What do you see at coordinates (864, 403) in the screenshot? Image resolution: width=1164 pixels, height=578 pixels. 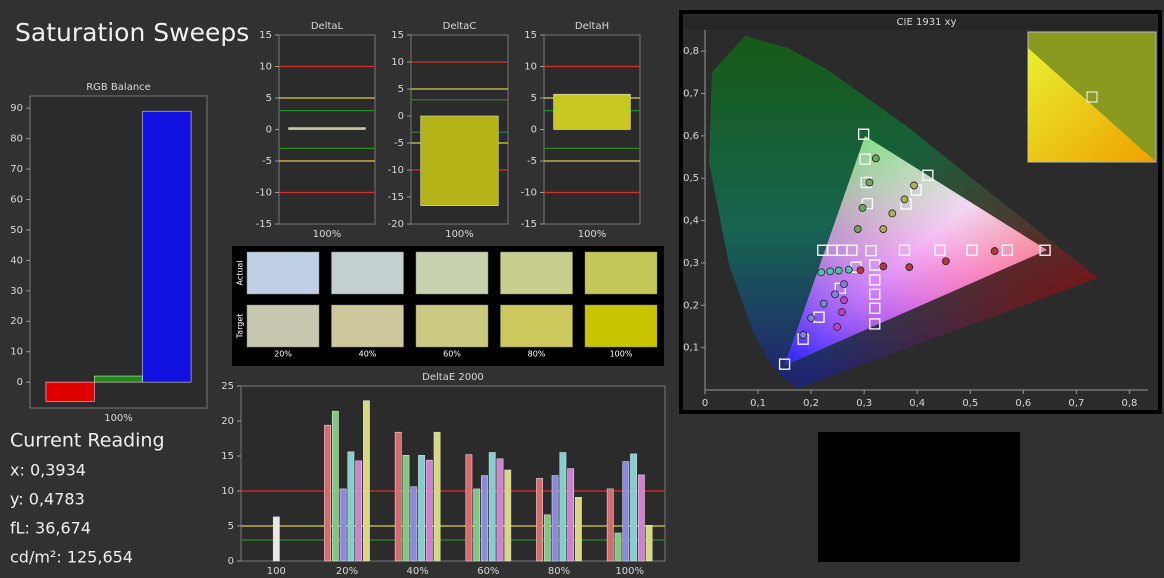 I see `x-tick-label: 0,3` at bounding box center [864, 403].